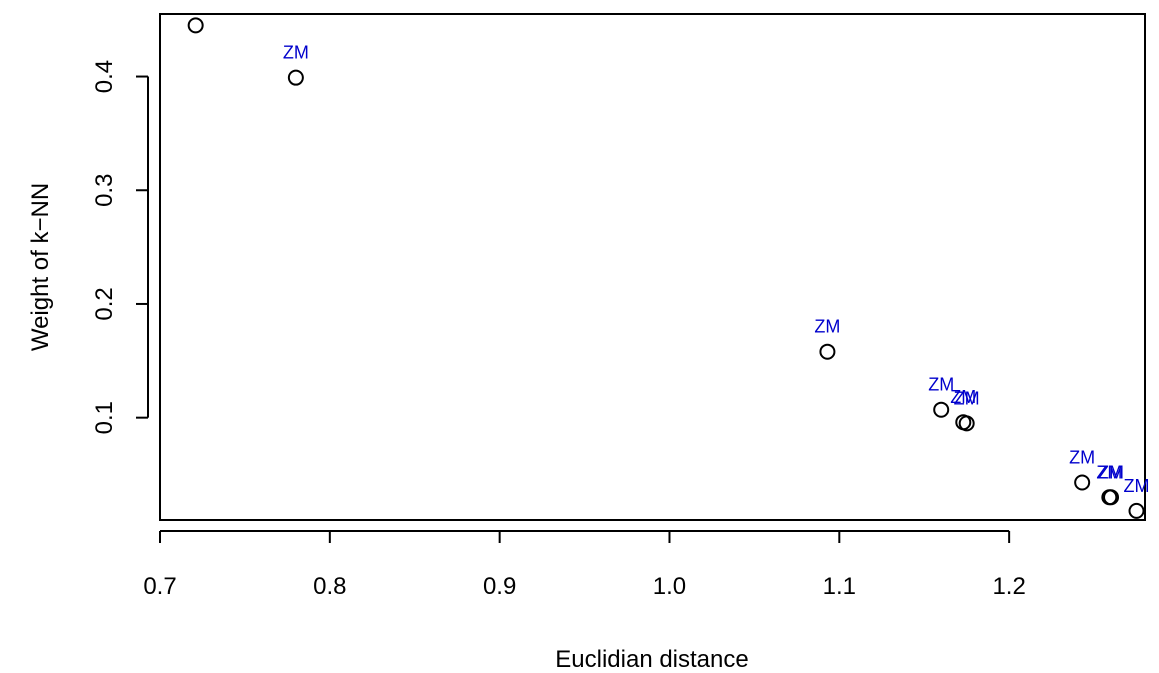  I want to click on x-tick-label: 0.9, so click(499, 586).